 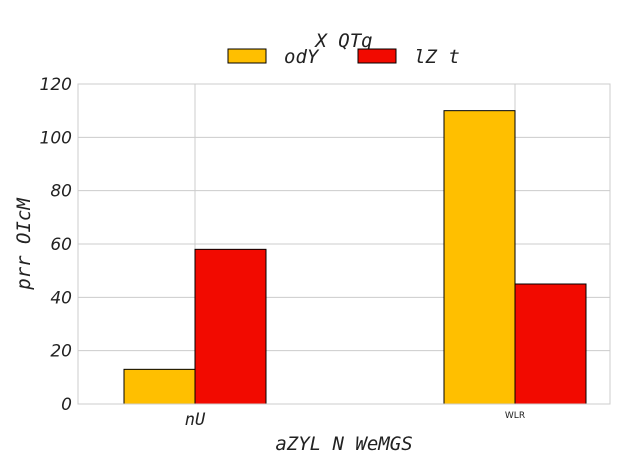 I want to click on y-tick-label: 120, so click(x=56, y=85).